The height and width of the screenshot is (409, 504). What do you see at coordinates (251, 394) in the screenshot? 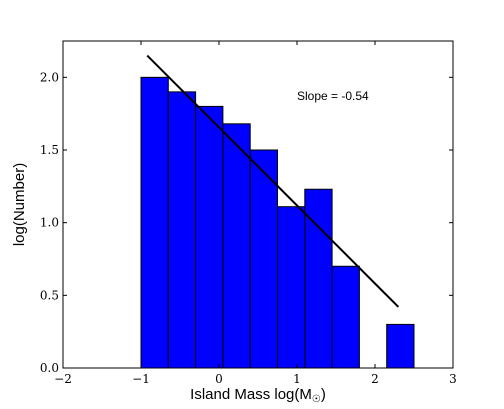
I see `x-axis-label-main: Island Mass log(M` at bounding box center [251, 394].